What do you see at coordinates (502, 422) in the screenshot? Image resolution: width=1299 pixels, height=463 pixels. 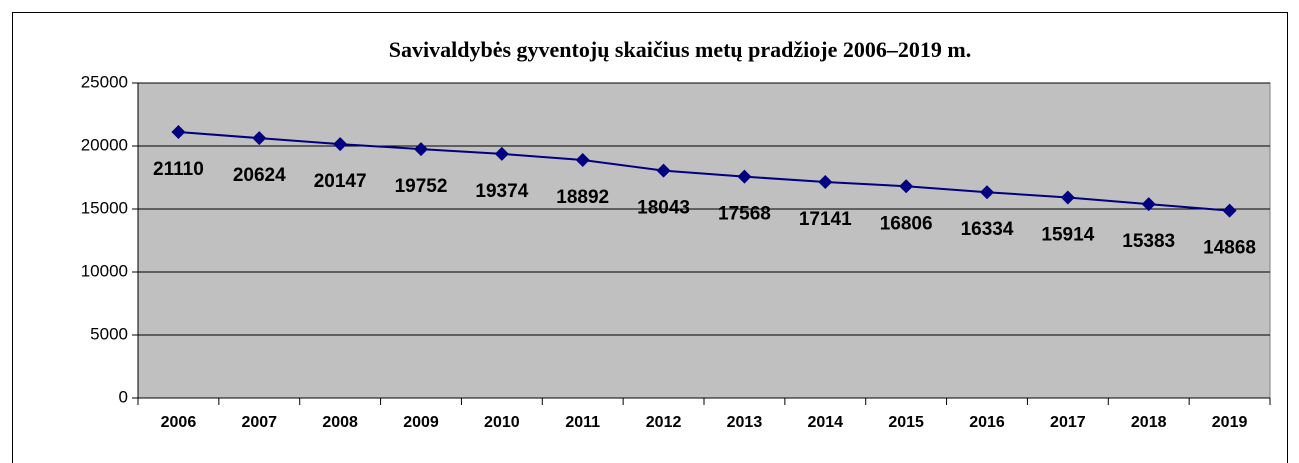 I see `x-tick-label: 2010` at bounding box center [502, 422].